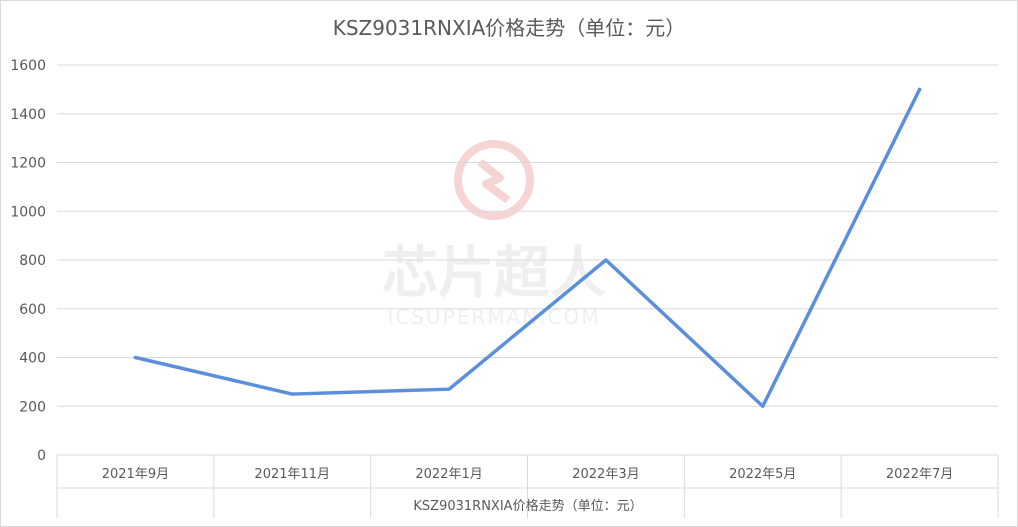 The width and height of the screenshot is (1018, 527). Describe the element at coordinates (494, 234) in the screenshot. I see `watermark: 芯片超人 ICSUPERMAN.COM` at that location.